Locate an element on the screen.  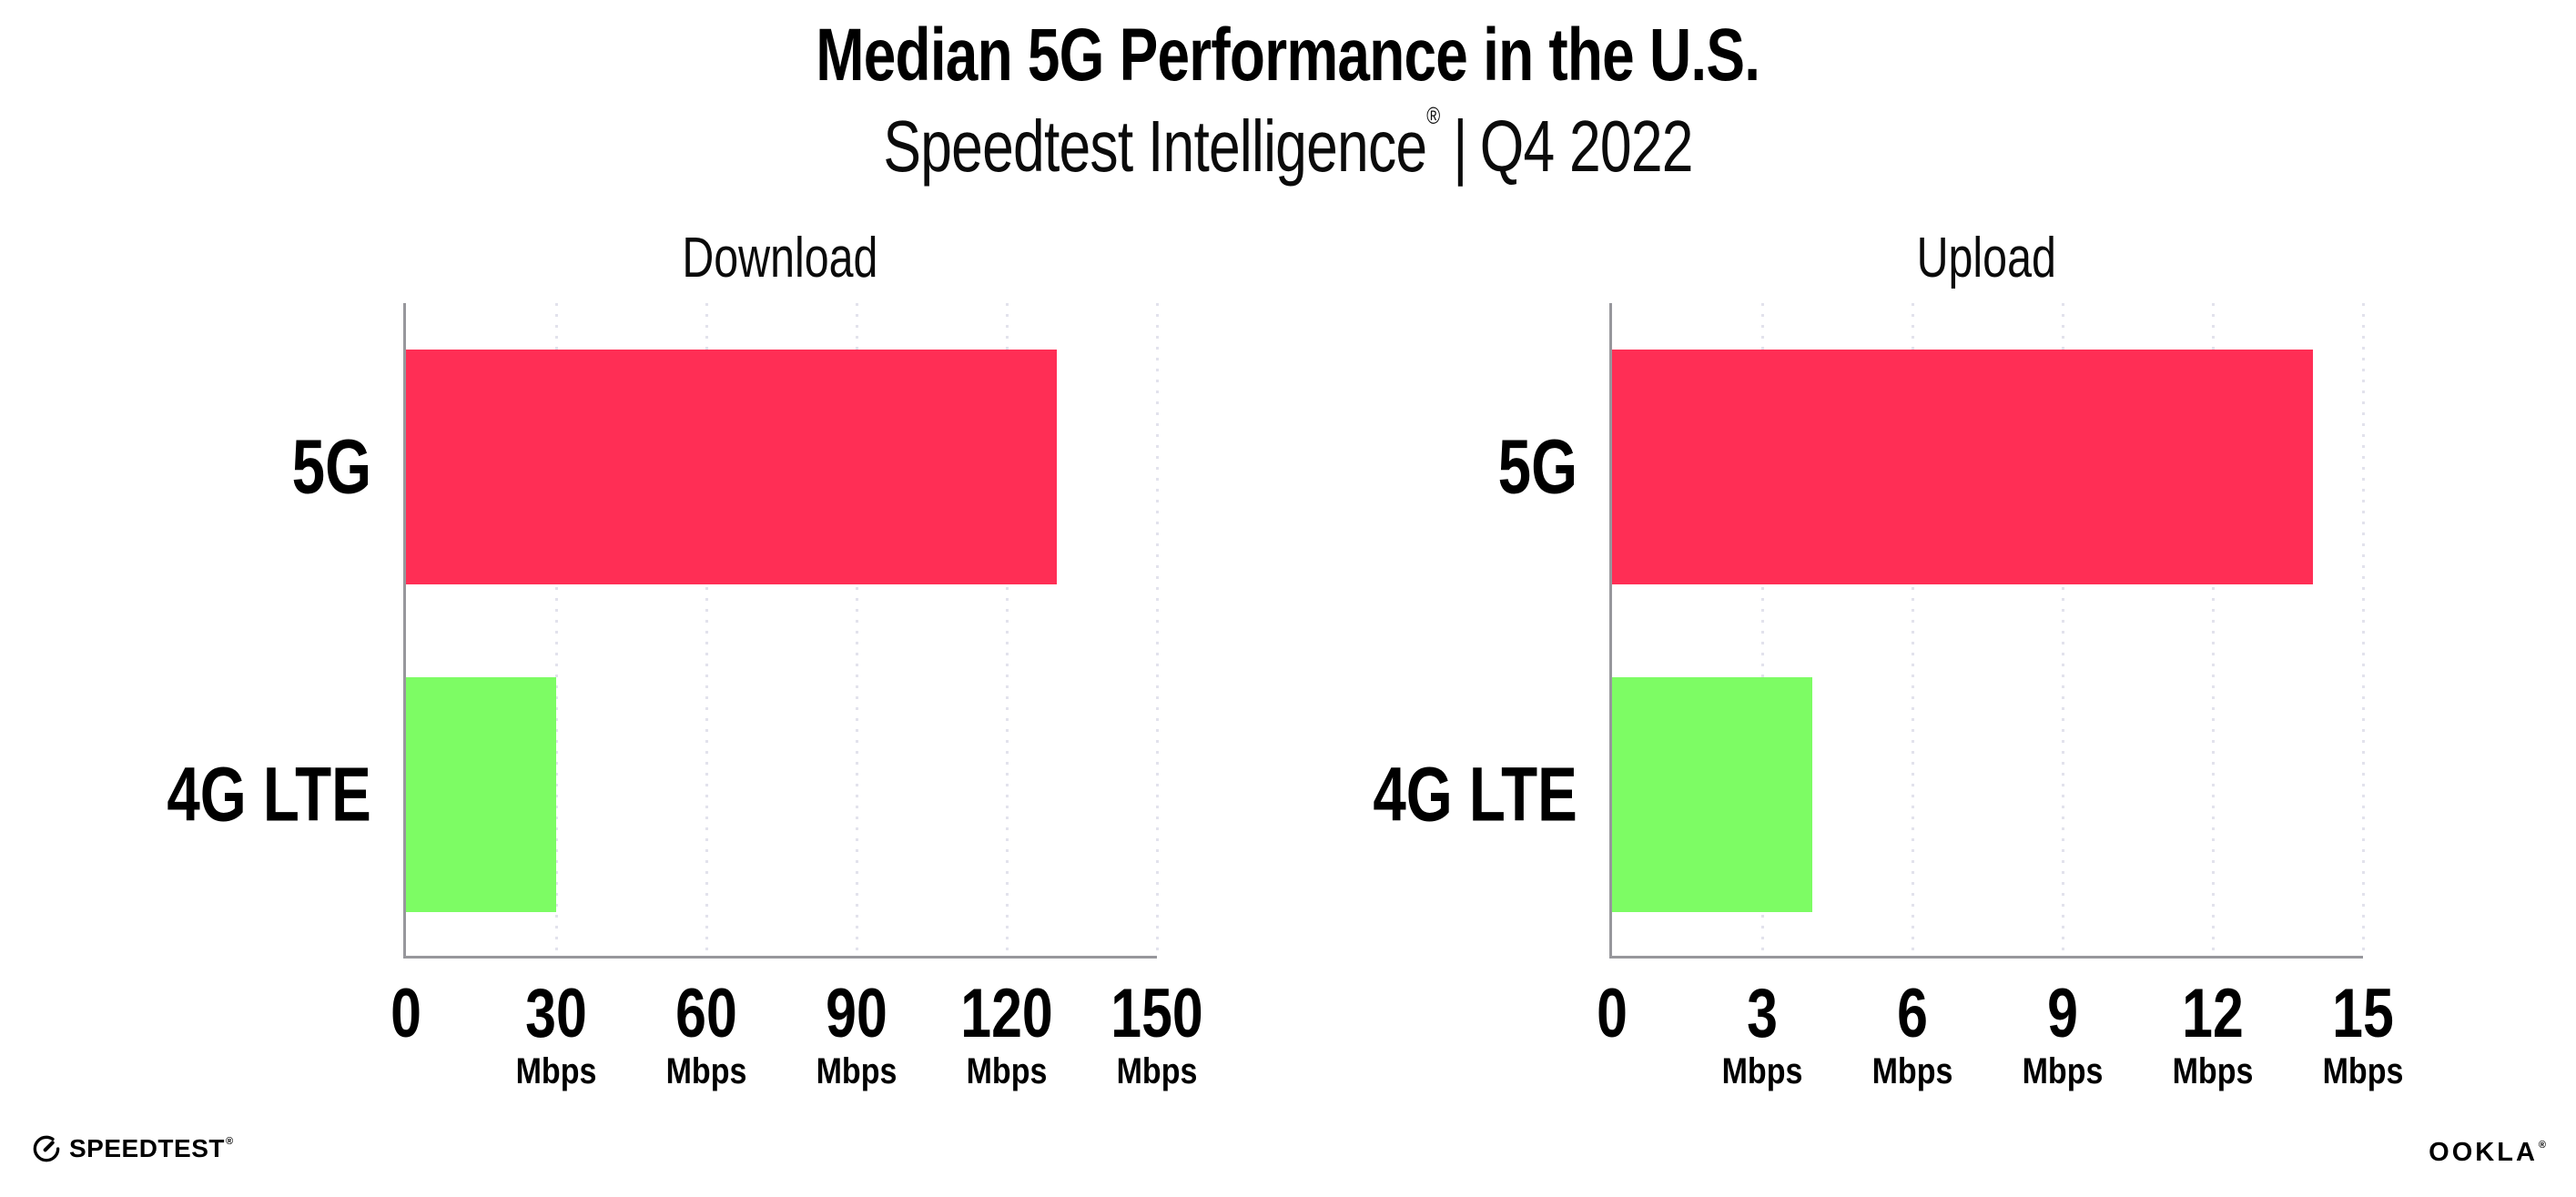
x-tick-6: 6 Mbps is located at coordinates (1912, 1033).